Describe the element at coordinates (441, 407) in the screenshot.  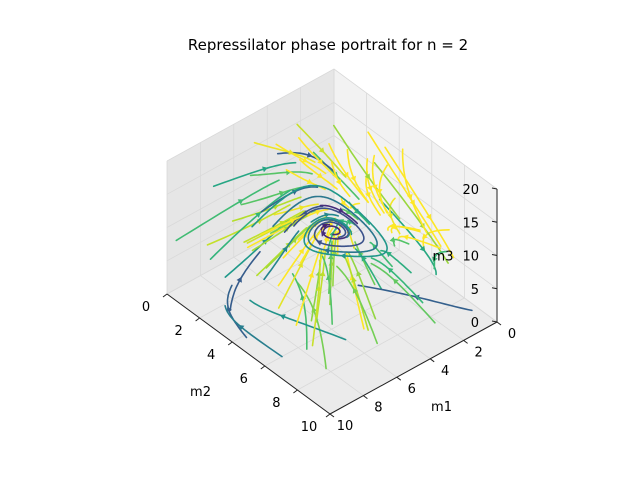
I see `m1-axis-label: m1` at that location.